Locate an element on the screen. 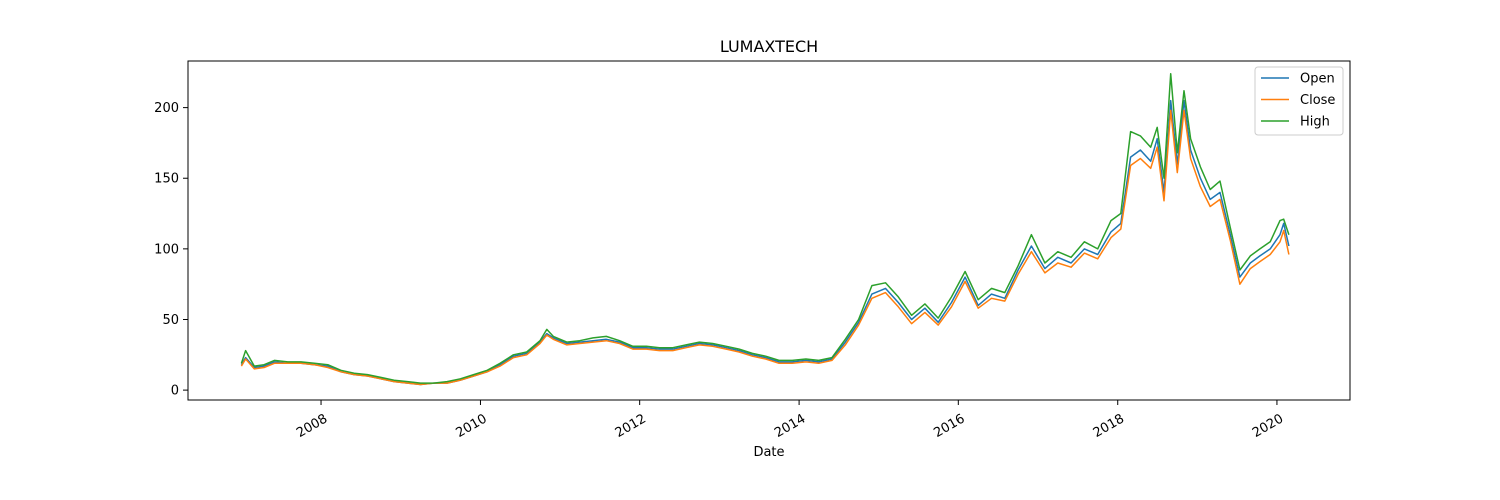 This screenshot has height=500, width=1500. x-tick-label: 2020 is located at coordinates (1268, 426).